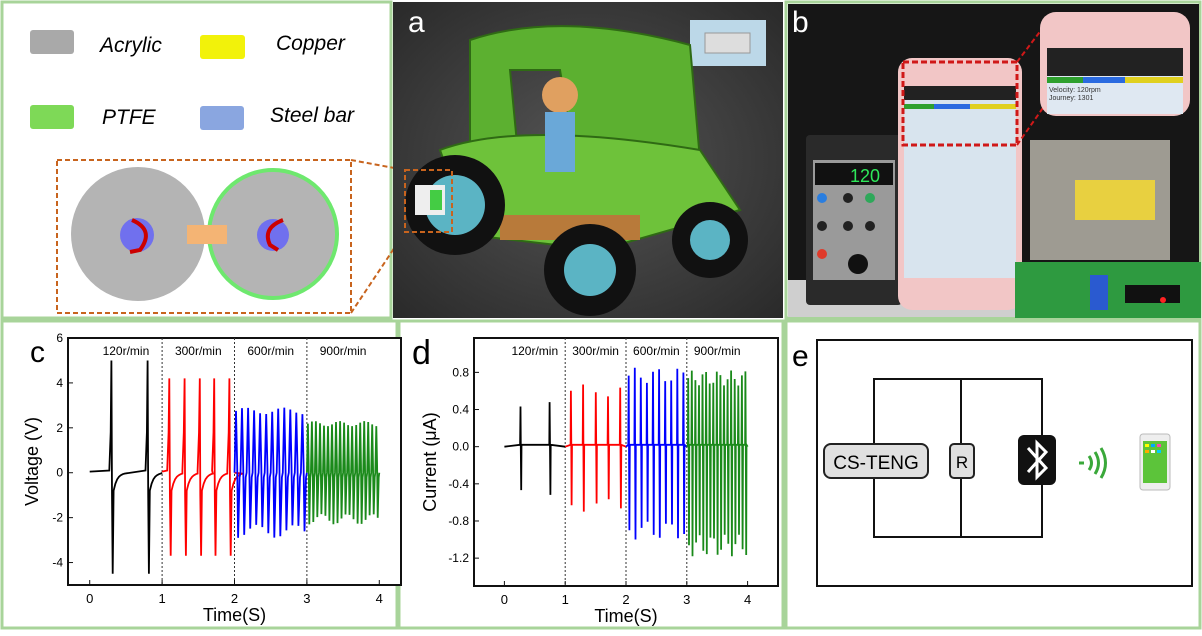  Describe the element at coordinates (1093, 463) in the screenshot. I see `wireless-signal-icon` at that location.